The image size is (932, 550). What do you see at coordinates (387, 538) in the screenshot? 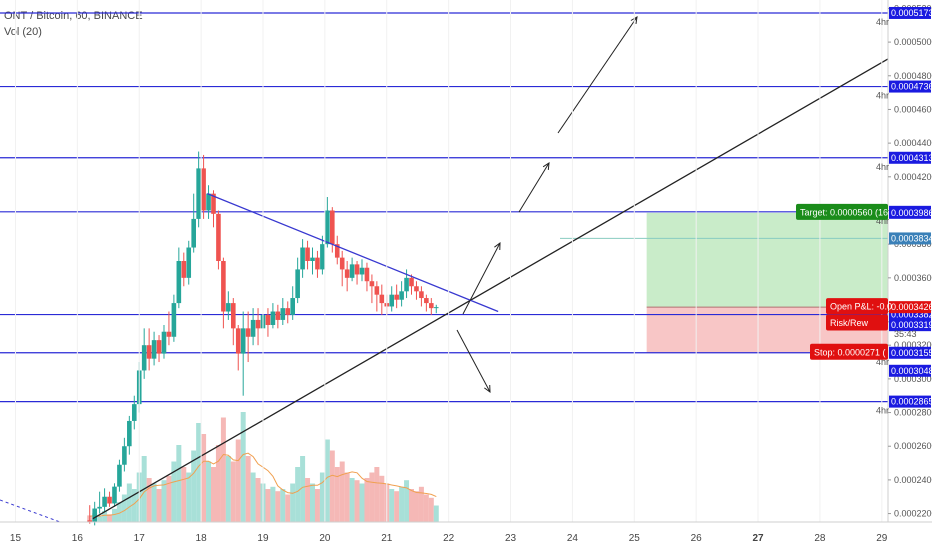
I see `time-tick-label: 21` at bounding box center [387, 538].